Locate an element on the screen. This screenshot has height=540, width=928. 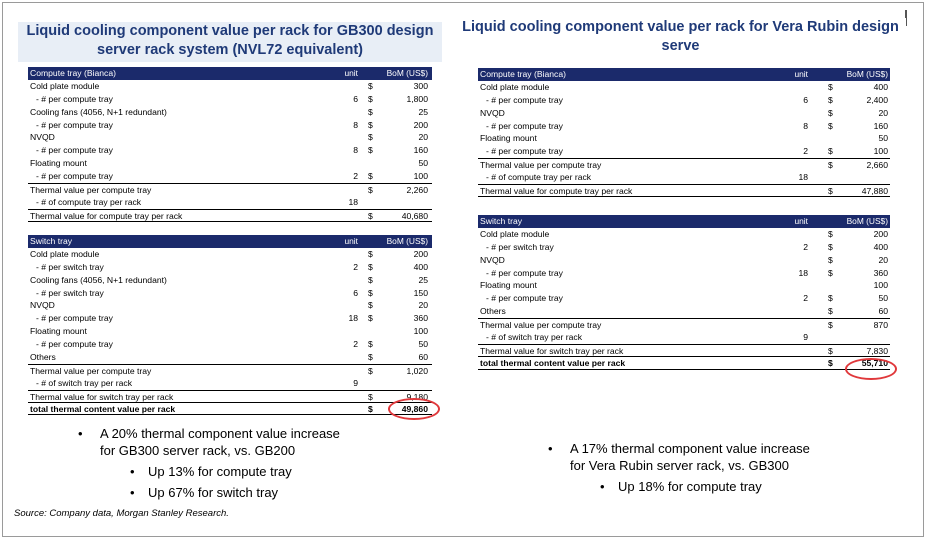
table-row: Floating mount 100 is located at coordinates (684, 285).